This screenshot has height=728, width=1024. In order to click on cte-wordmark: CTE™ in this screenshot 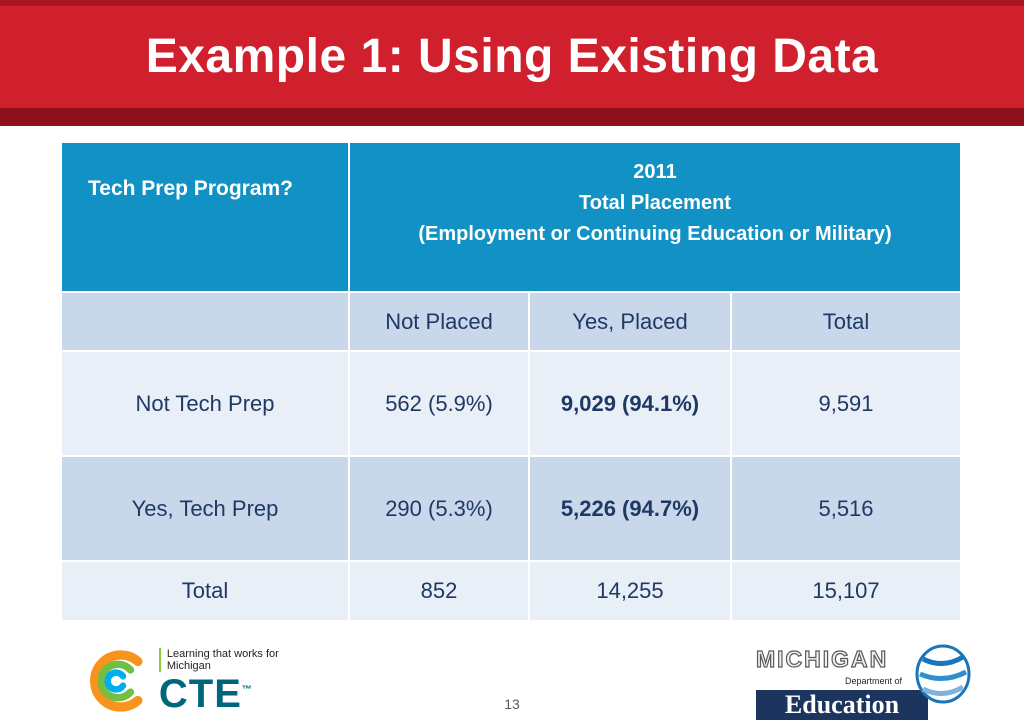, I will do `click(205, 694)`.